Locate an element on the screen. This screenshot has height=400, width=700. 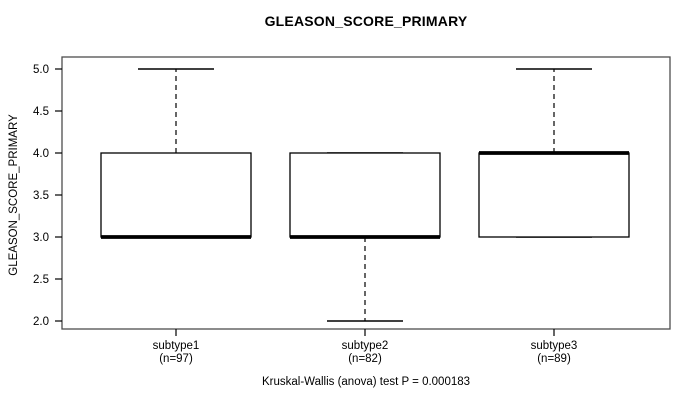
y-tick-label: 4.0 is located at coordinates (41, 154).